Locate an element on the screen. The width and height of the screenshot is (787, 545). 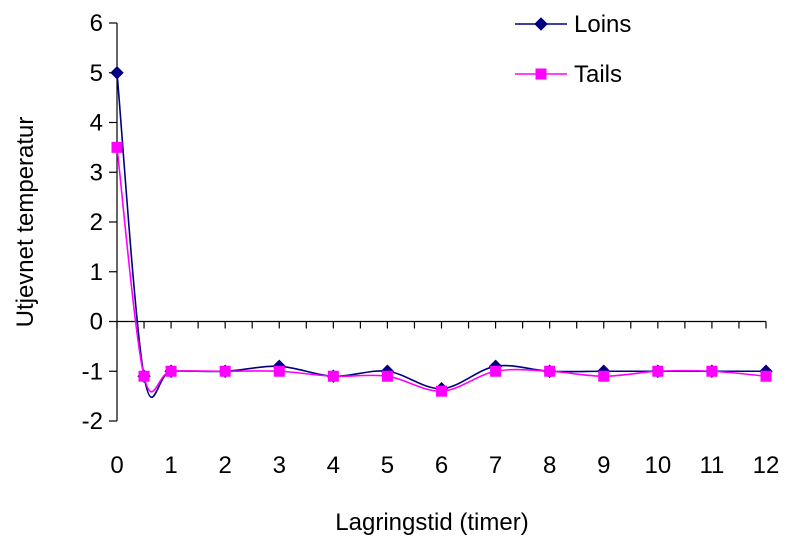
legend-label-tails: Tails is located at coordinates (598, 74).